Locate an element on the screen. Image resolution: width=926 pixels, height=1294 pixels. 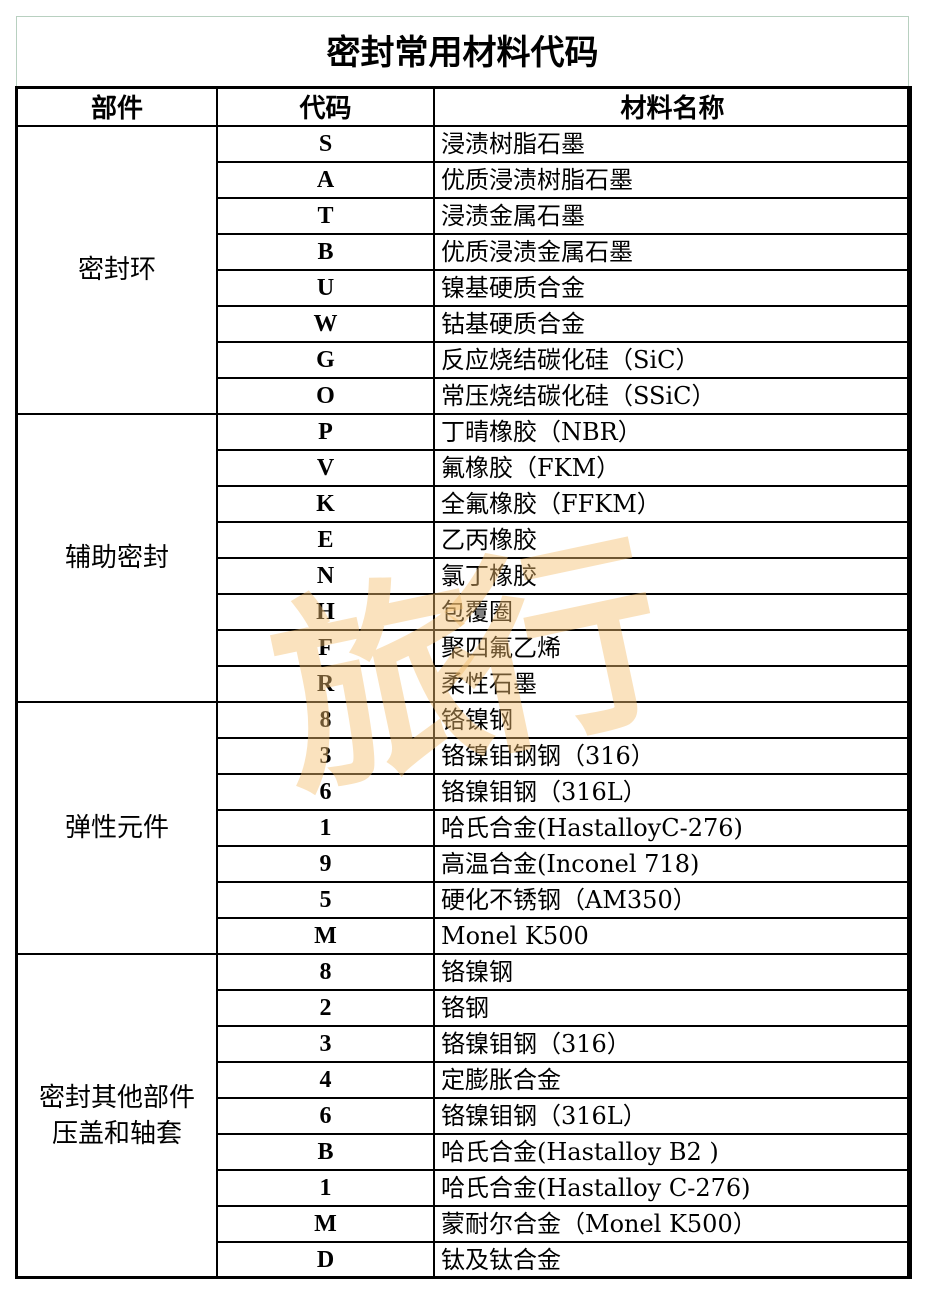
table-row: F 聚四氟乙烯 is located at coordinates (464, 648).